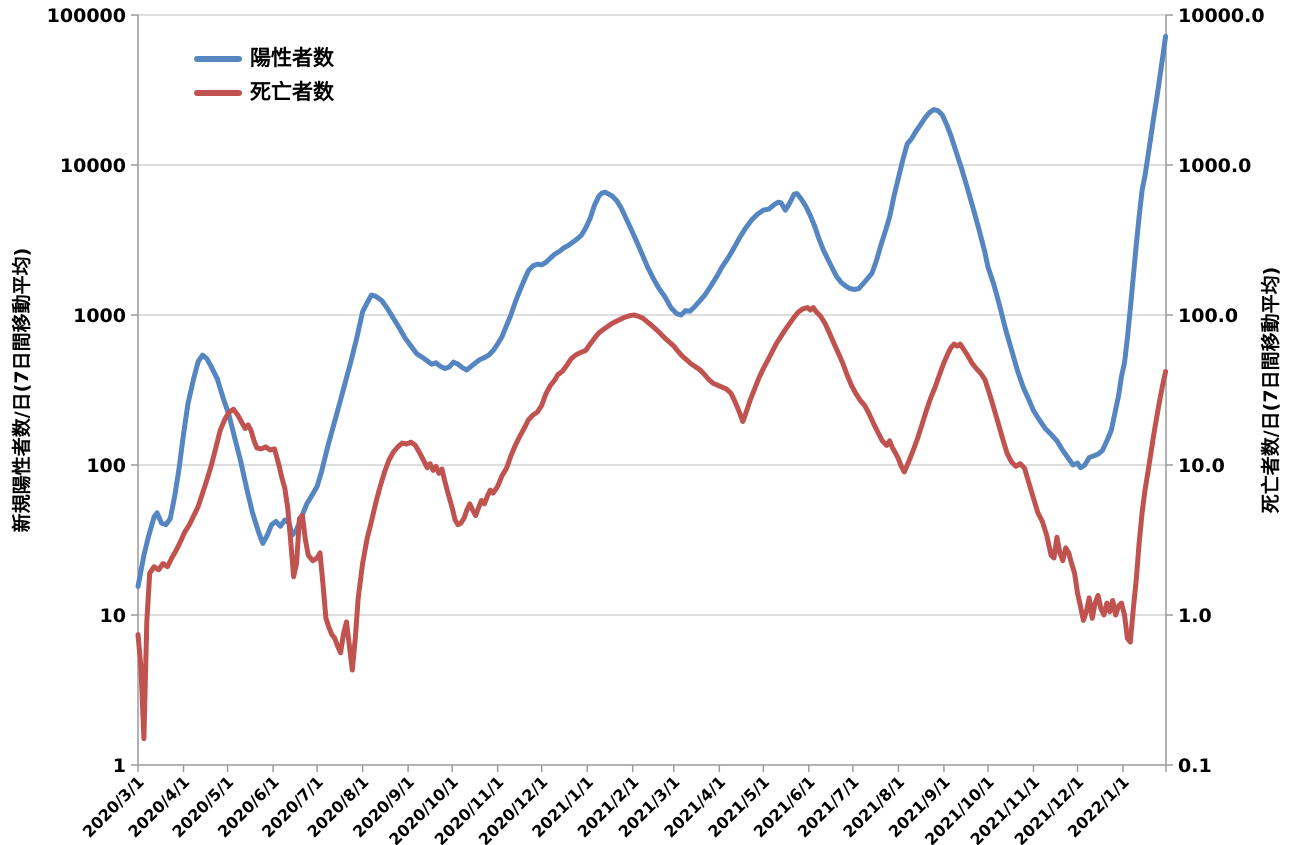 This screenshot has width=1299, height=845. I want to click on left-axis-title: 新規陽性者数/日(7日間移動平均), so click(21, 390).